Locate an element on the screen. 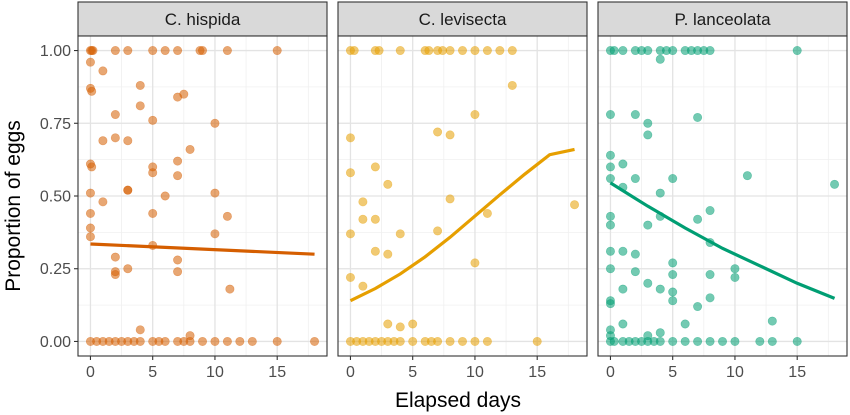  facet-strip is located at coordinates (722, 19).